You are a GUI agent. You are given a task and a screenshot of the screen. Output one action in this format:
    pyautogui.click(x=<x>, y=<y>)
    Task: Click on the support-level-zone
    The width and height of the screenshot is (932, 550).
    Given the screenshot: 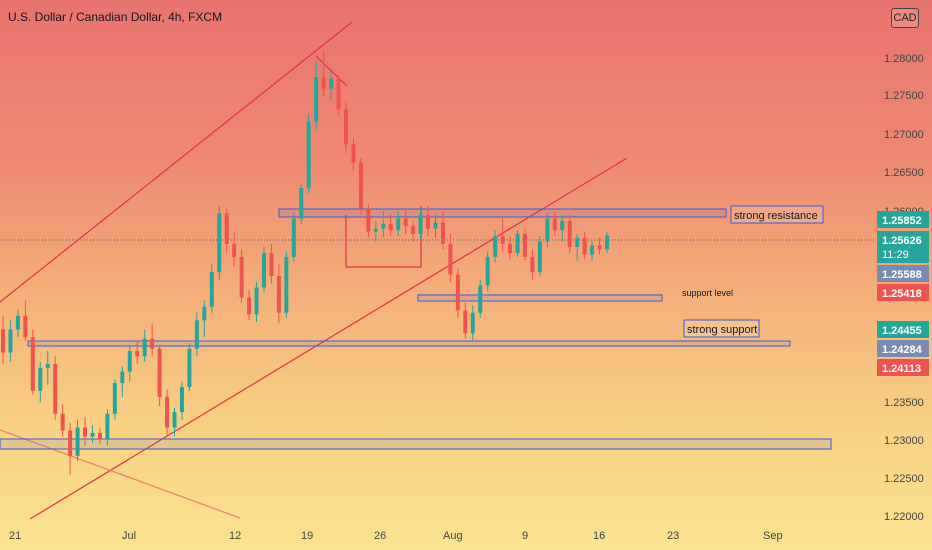 What is the action you would take?
    pyautogui.click(x=540, y=298)
    